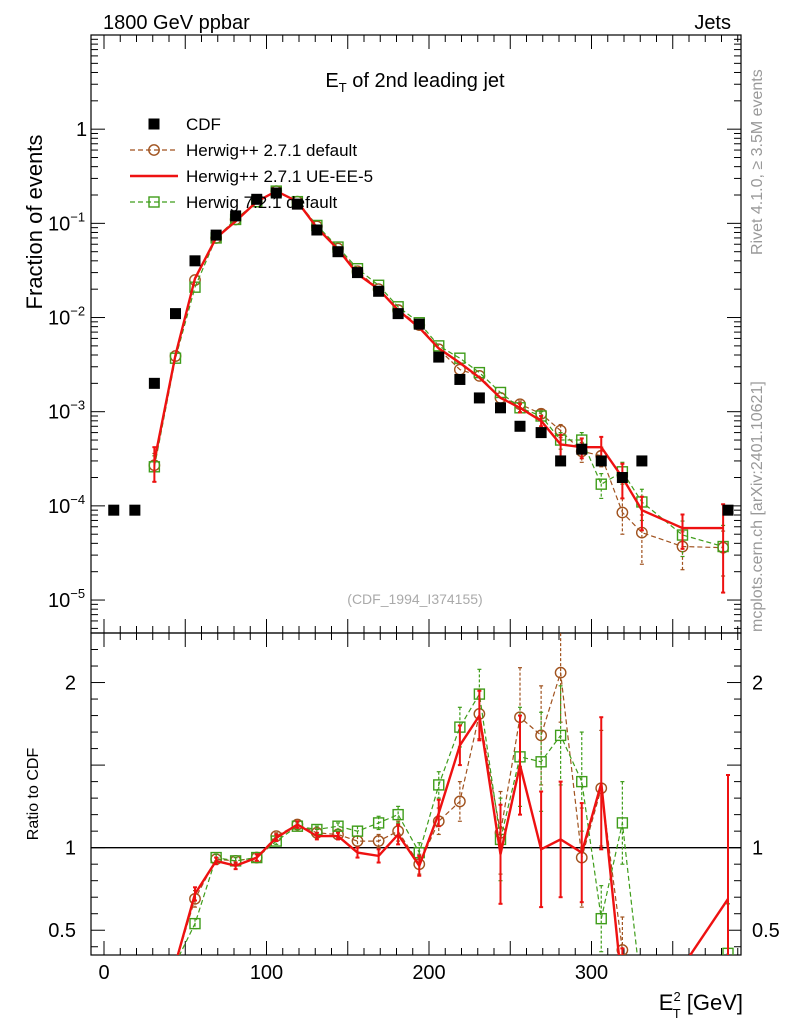 Image resolution: width=786 pixels, height=1024 pixels. I want to click on main-ylabel: Fraction of events, so click(34, 222).